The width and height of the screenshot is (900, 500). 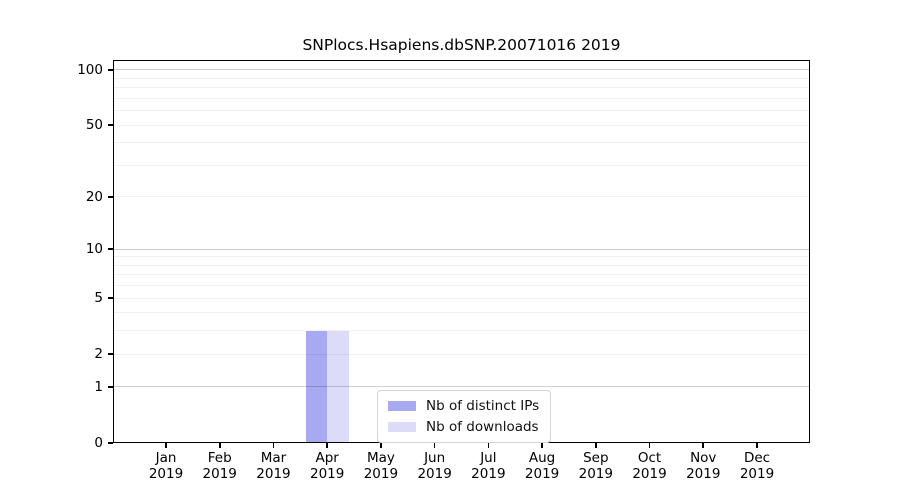 What do you see at coordinates (94, 196) in the screenshot?
I see `y-tick-label: 20` at bounding box center [94, 196].